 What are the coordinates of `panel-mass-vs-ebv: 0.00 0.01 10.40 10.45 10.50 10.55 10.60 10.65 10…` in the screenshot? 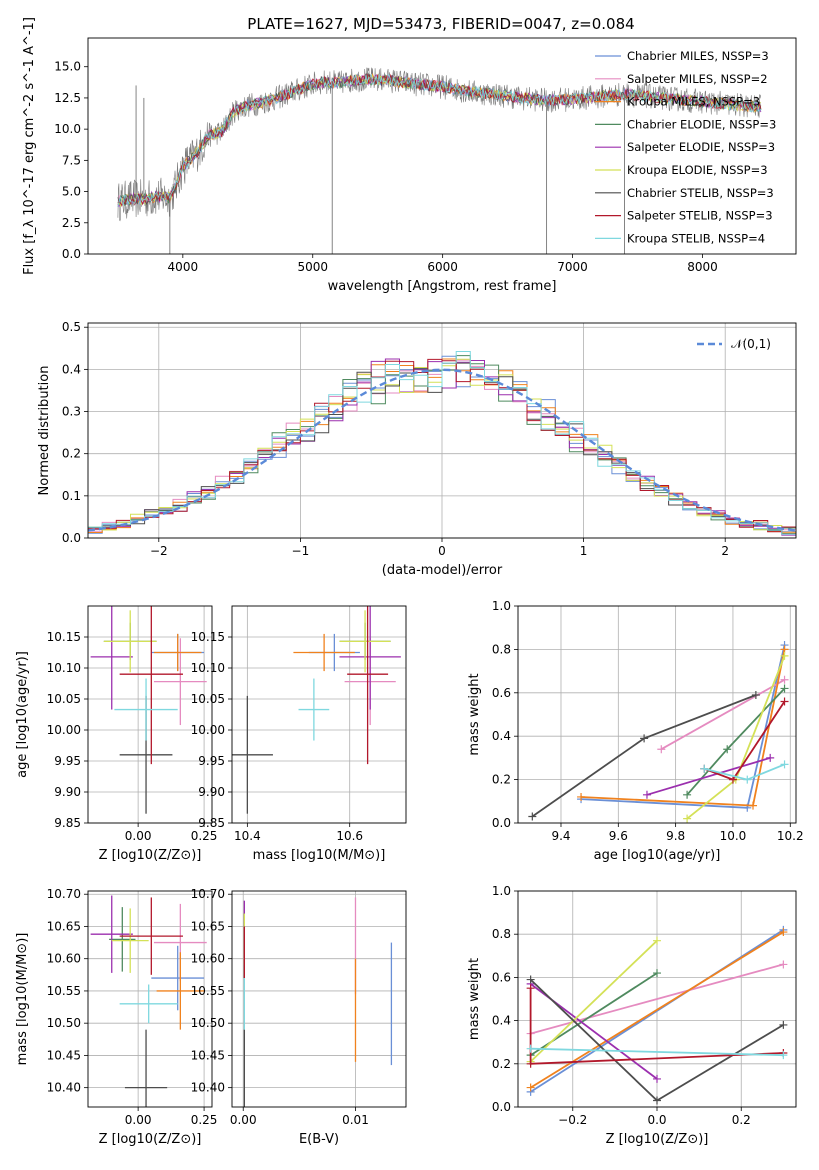 It's located at (299, 1017).